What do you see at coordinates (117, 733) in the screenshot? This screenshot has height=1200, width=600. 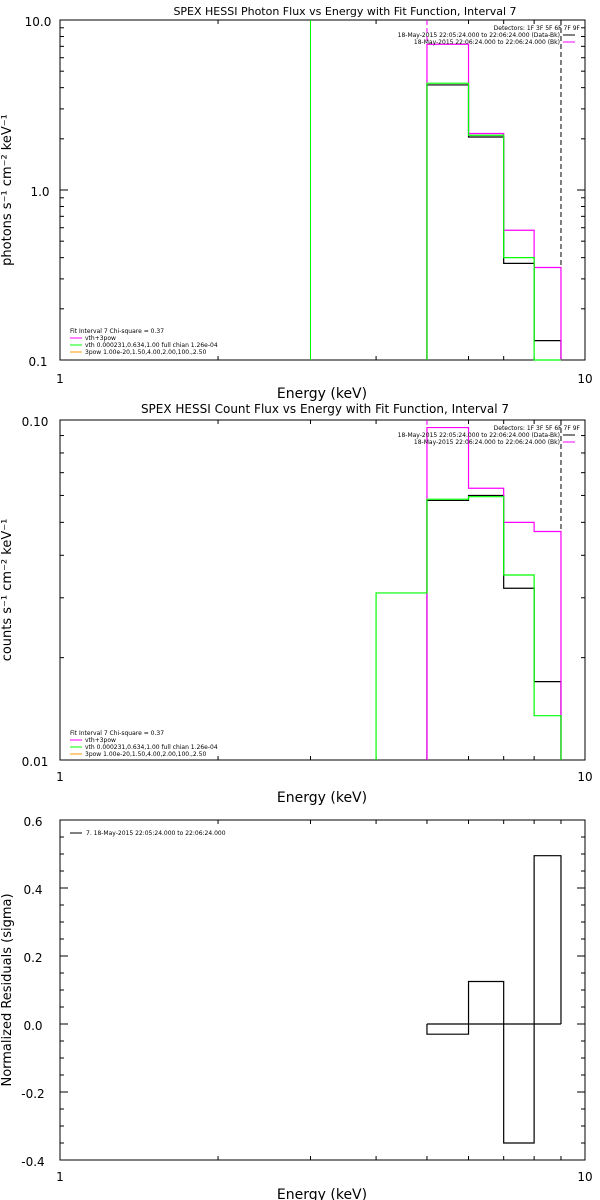 I see `count-flux-fit-header: Fit Interval 7 Chi-square = 0.37` at bounding box center [117, 733].